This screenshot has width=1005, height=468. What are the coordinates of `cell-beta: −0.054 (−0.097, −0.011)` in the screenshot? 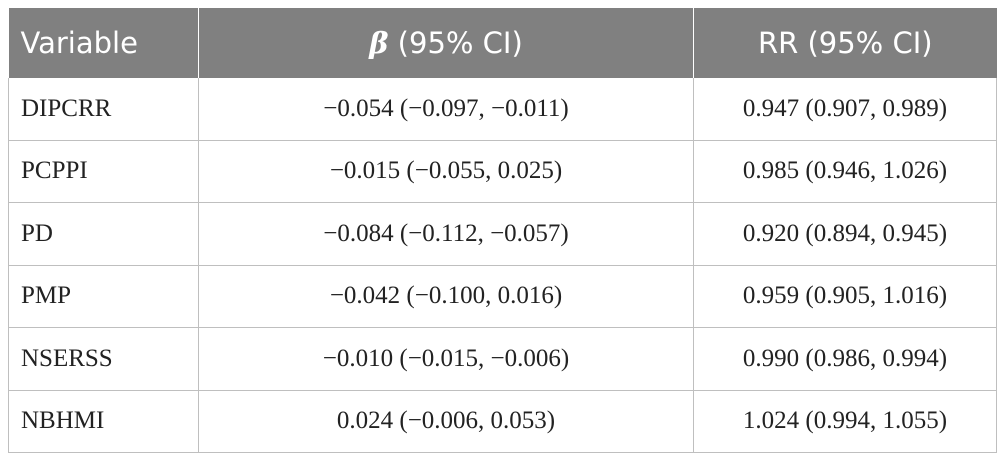 It's located at (446, 109).